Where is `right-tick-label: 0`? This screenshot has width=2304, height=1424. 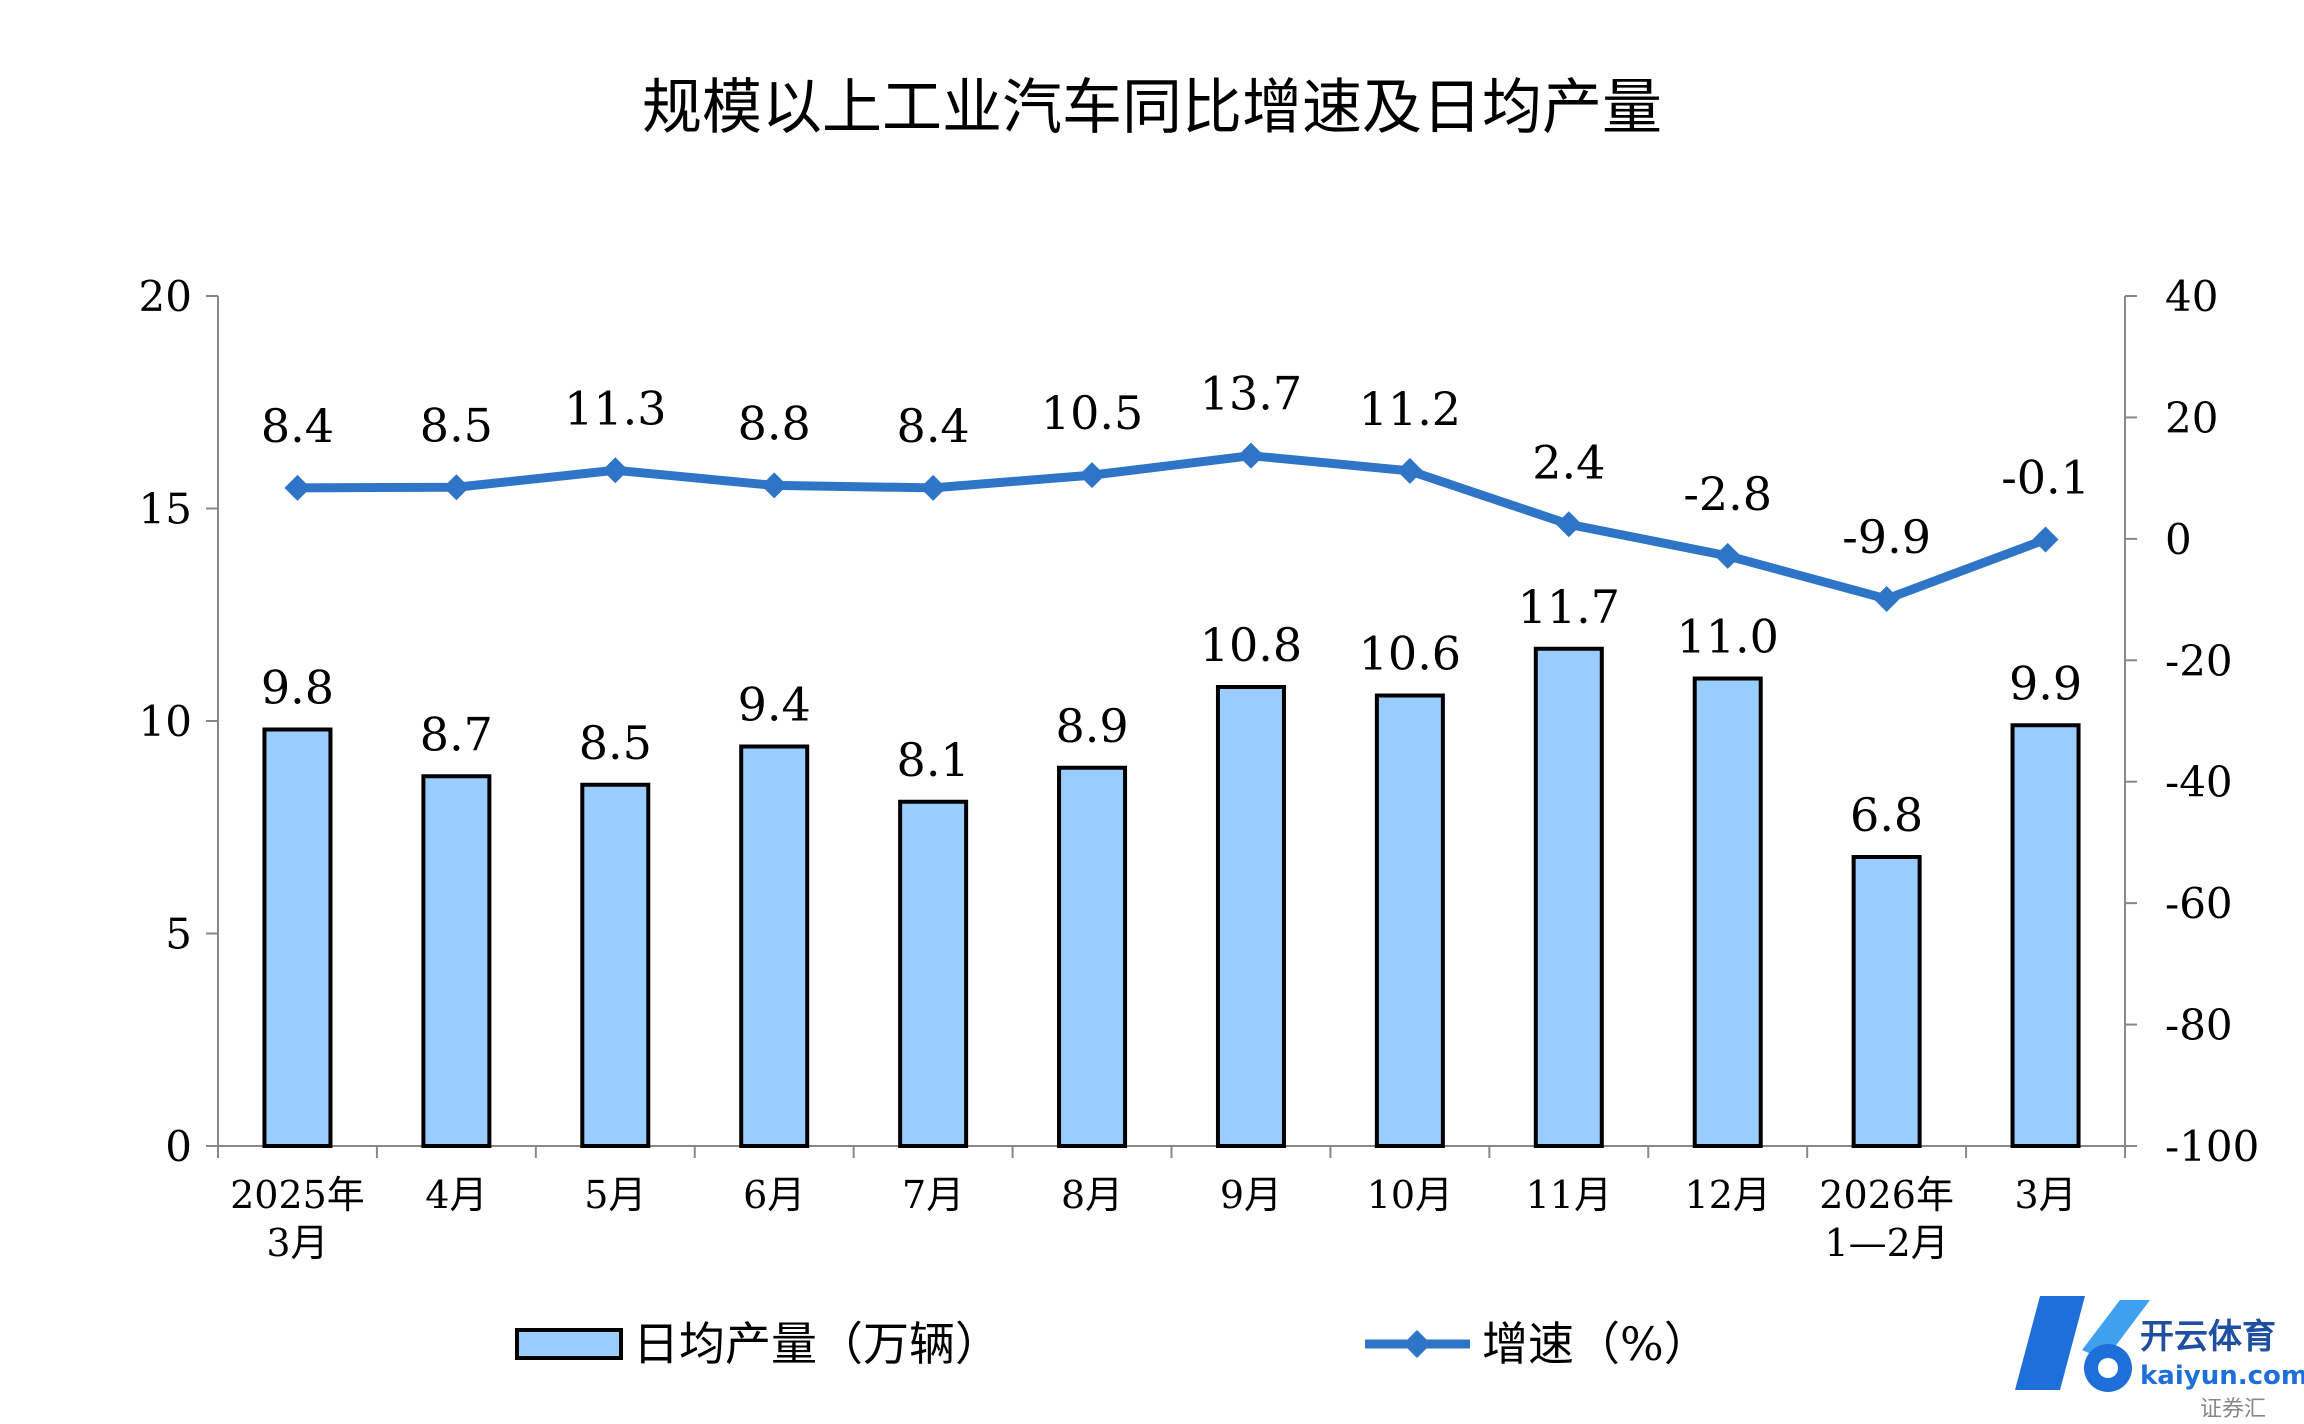
right-tick-label: 0 is located at coordinates (2178, 539).